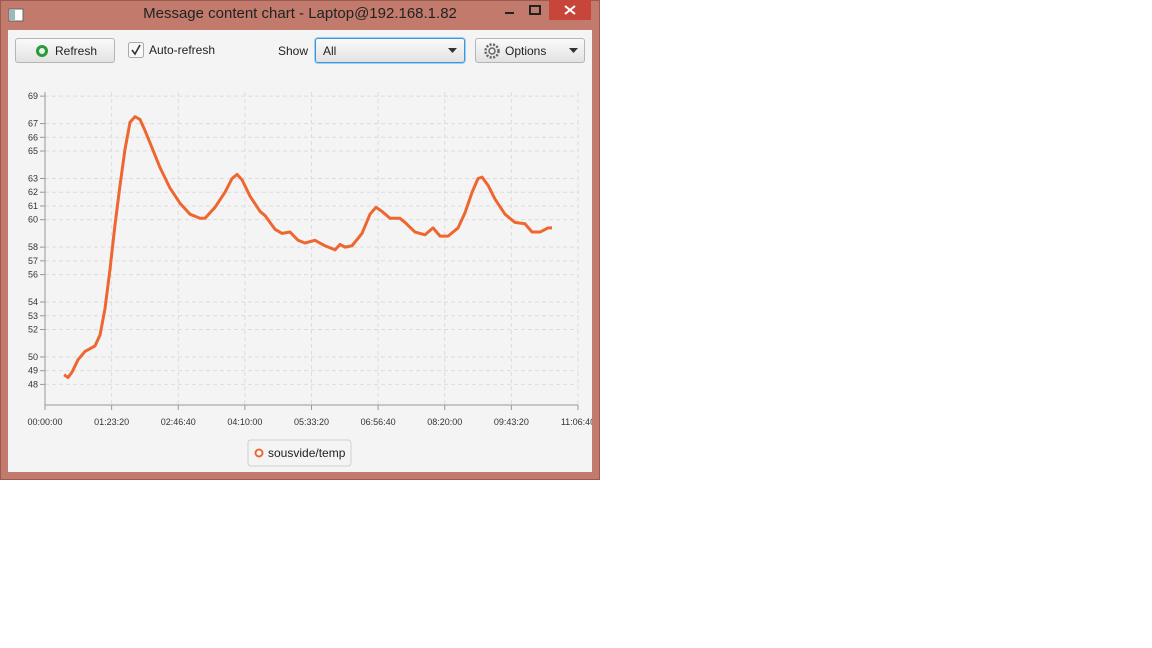  What do you see at coordinates (307, 453) in the screenshot?
I see `legend-label: sousvide/temp` at bounding box center [307, 453].